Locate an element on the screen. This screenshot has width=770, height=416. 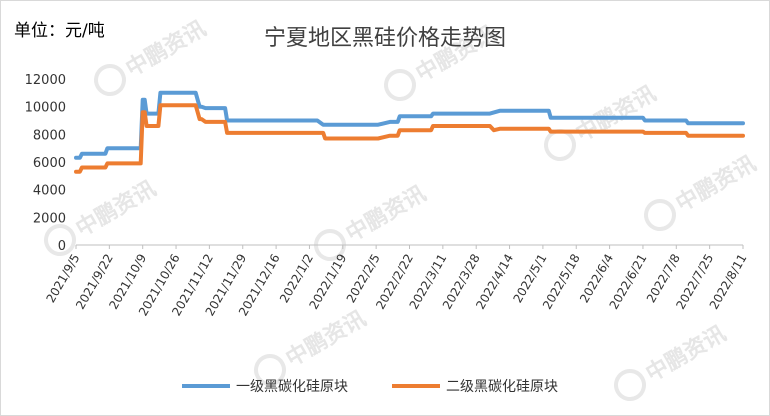
legend: 一级黑碳化硅原块 二级黑碳化硅原块 is located at coordinates (370, 387).